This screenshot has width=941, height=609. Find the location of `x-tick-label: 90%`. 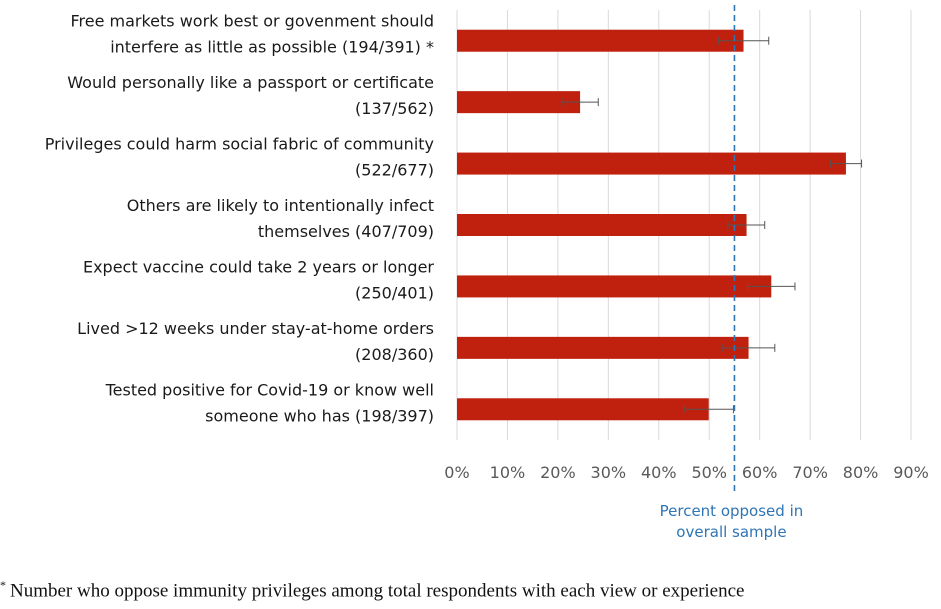

x-tick-label: 90% is located at coordinates (911, 472).